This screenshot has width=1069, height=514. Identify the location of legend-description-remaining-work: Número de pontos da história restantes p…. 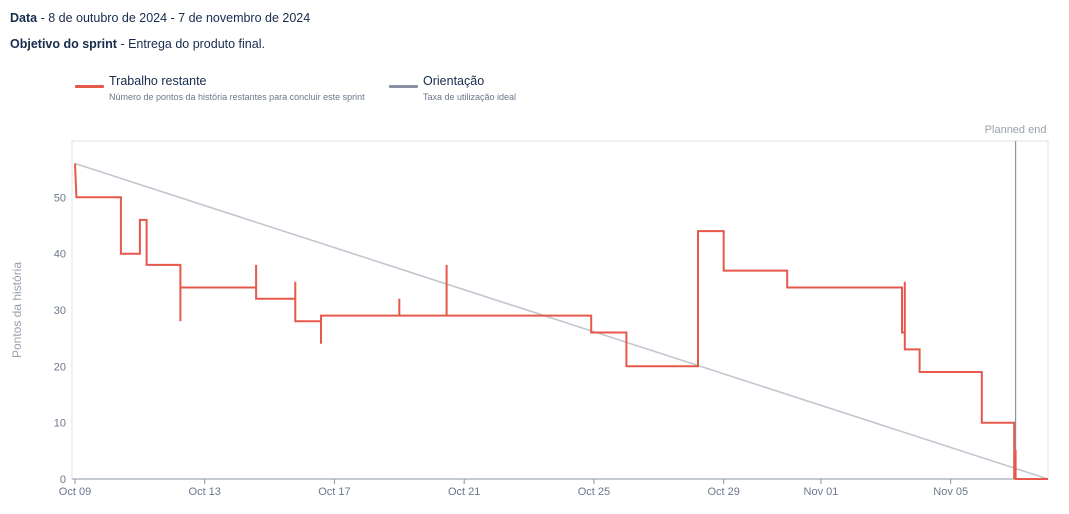
(237, 97).